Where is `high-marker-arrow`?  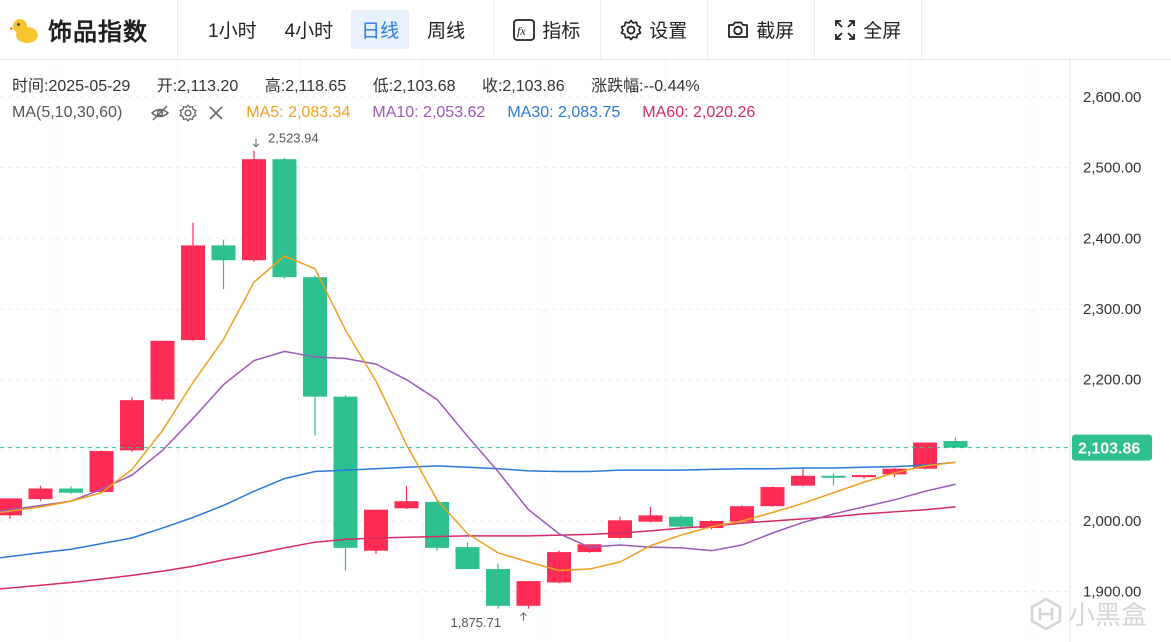
high-marker-arrow is located at coordinates (256, 143).